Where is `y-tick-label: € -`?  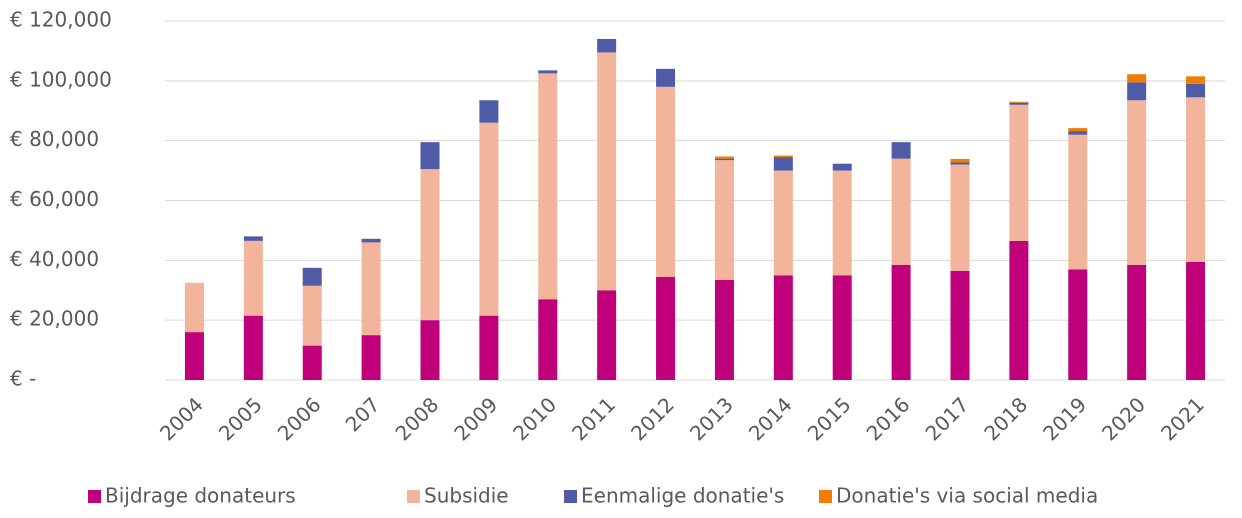
y-tick-label: € - is located at coordinates (23, 379).